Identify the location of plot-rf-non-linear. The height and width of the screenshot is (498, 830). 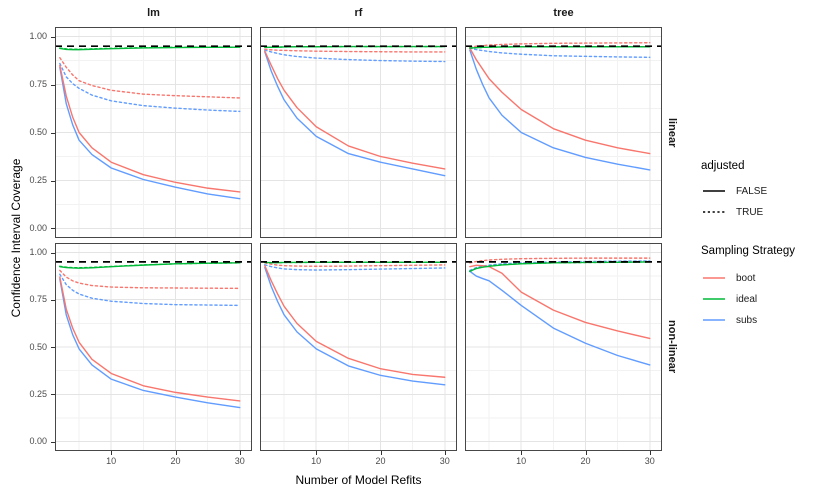
(358, 347).